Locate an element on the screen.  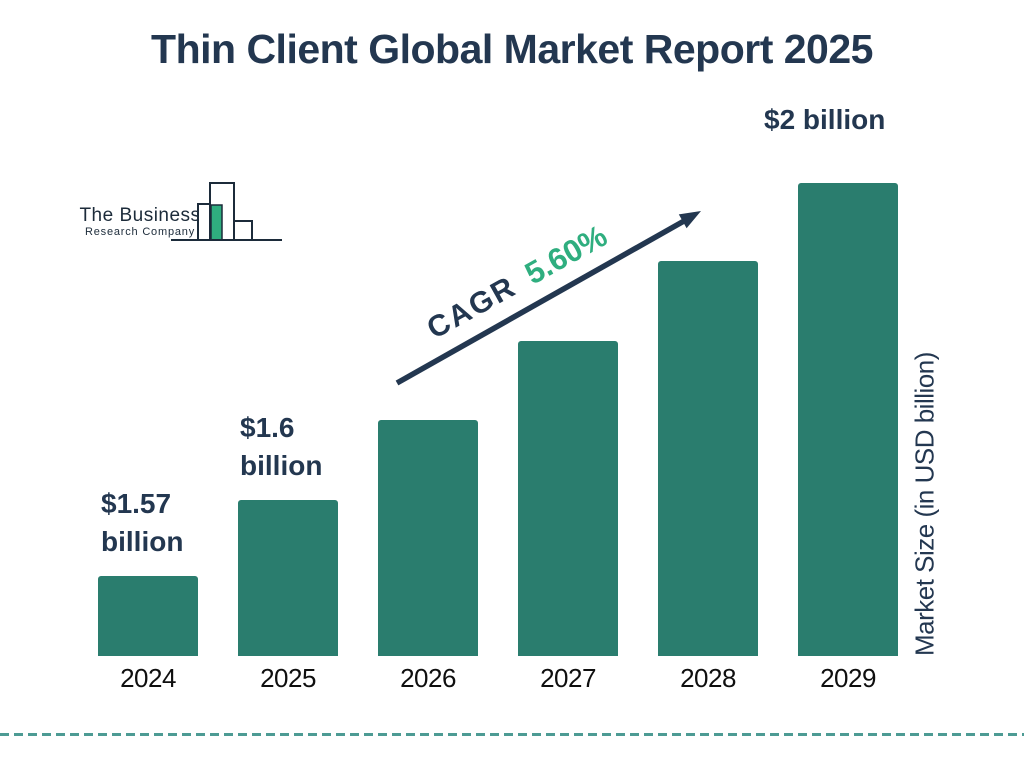
x-tick-2025: 2025 is located at coordinates (288, 678).